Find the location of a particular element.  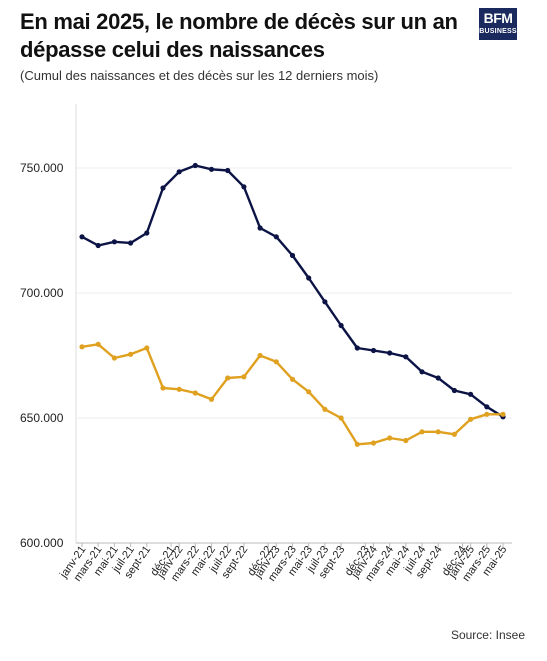

bfm-business-logo: BFM BUSINESS is located at coordinates (498, 24).